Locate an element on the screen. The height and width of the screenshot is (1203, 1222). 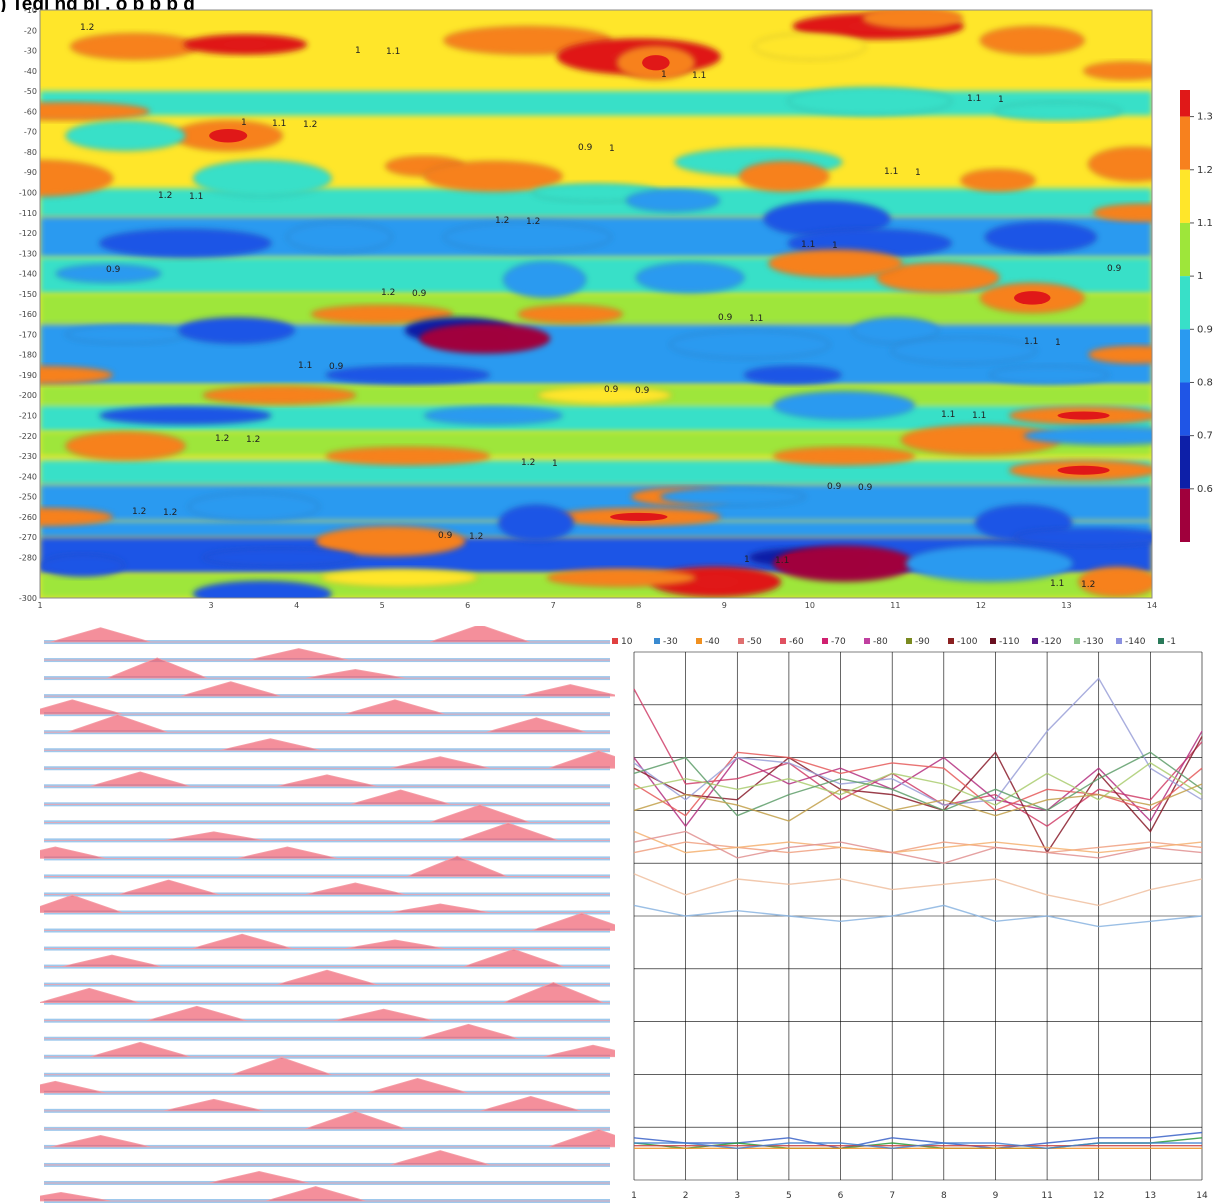
y-tick-label: -160 is located at coordinates (28, 314).